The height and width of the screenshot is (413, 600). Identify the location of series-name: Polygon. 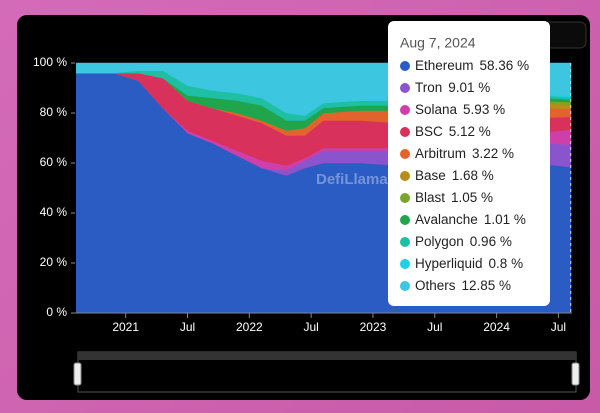
(439, 241).